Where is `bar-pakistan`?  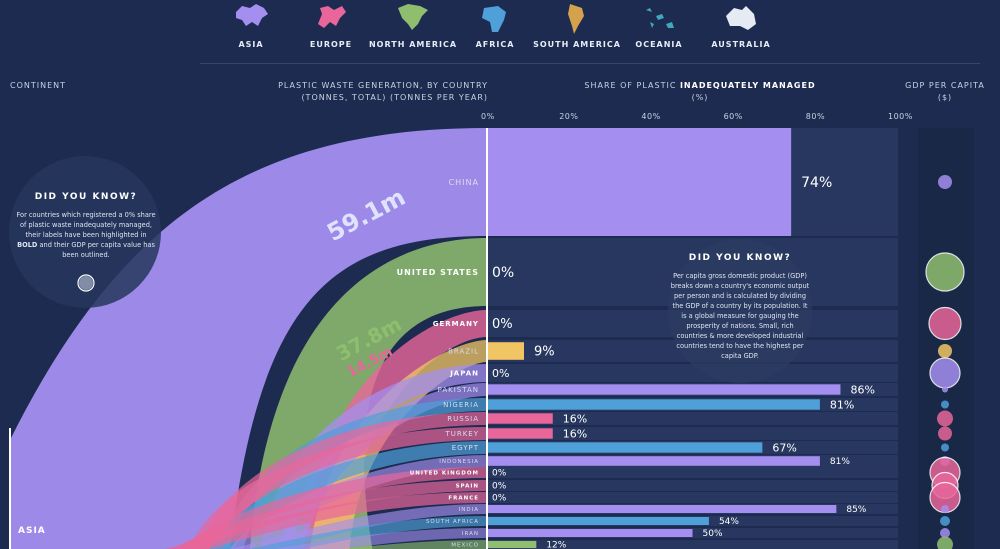 bar-pakistan is located at coordinates (664, 389).